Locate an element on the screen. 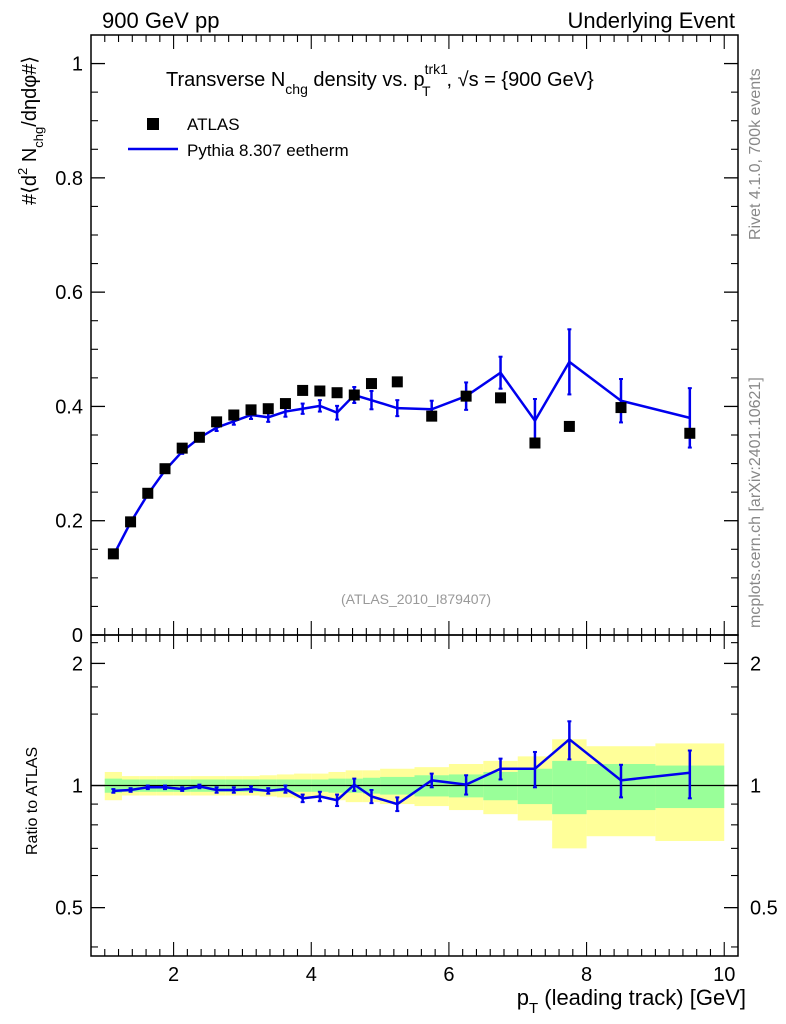 This screenshot has width=786, height=1024. main-y-tick-label: 0.2 is located at coordinates (69, 522).